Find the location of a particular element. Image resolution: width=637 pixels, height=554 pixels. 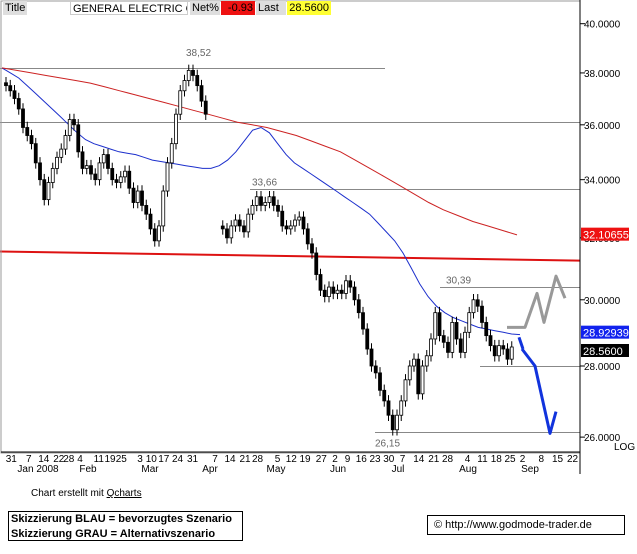

price-annotation: 33,66 is located at coordinates (264, 182).